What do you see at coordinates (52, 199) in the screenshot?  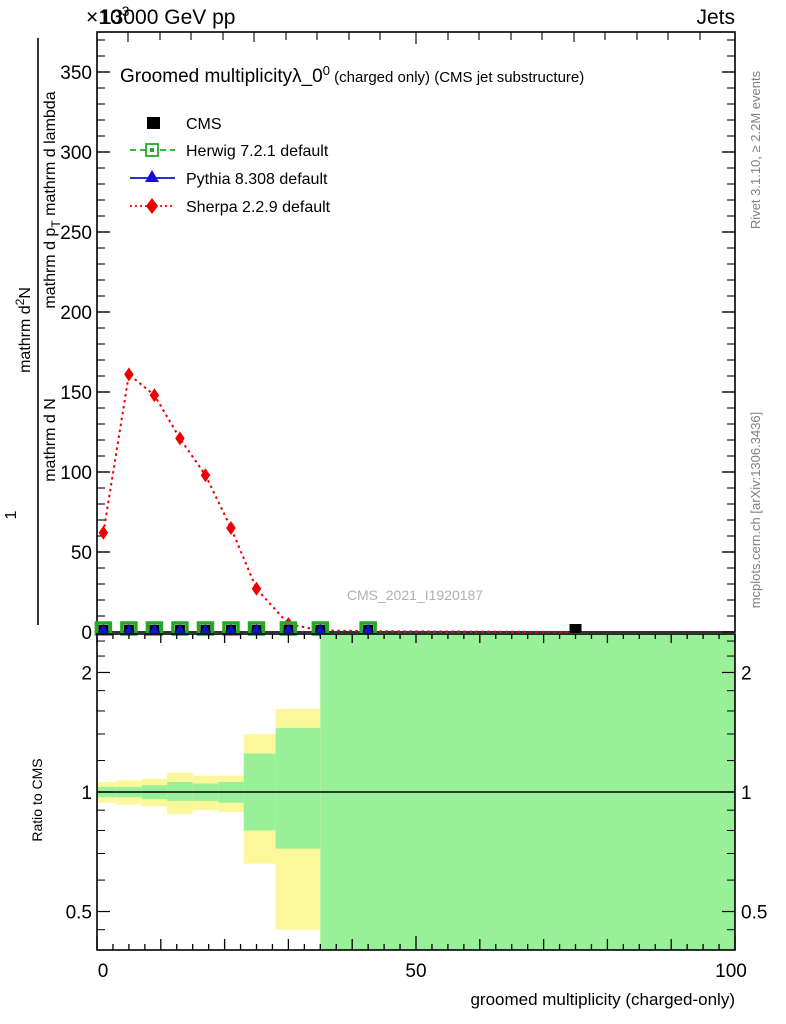 I see `y-axis-denominator-right-label: mathrm d pT mathrm d lambda` at bounding box center [52, 199].